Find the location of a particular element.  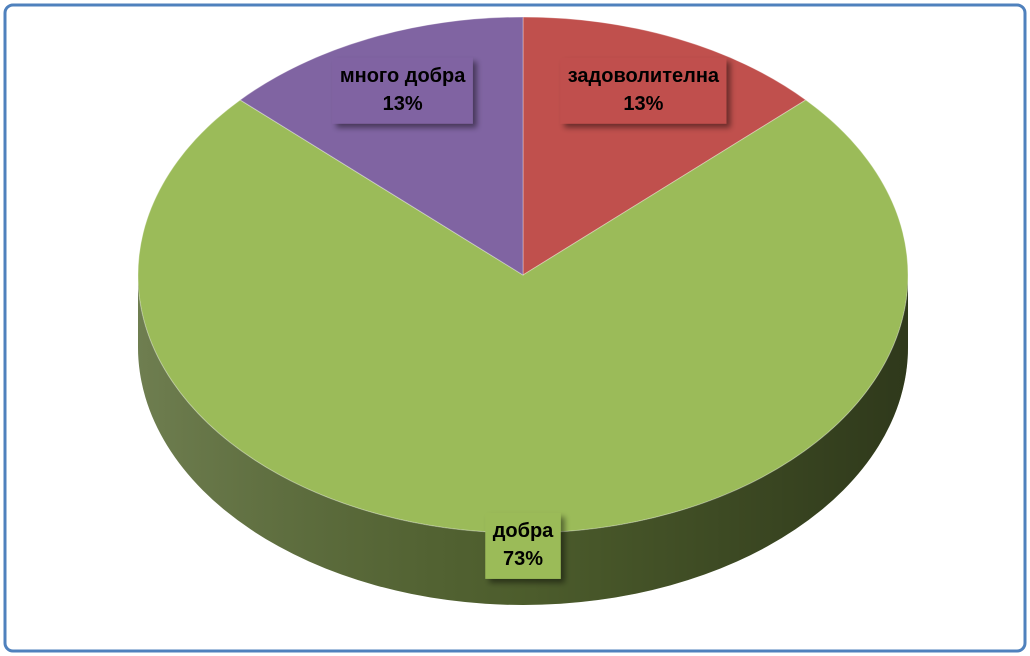

data-label: добра 73% is located at coordinates (523, 545).